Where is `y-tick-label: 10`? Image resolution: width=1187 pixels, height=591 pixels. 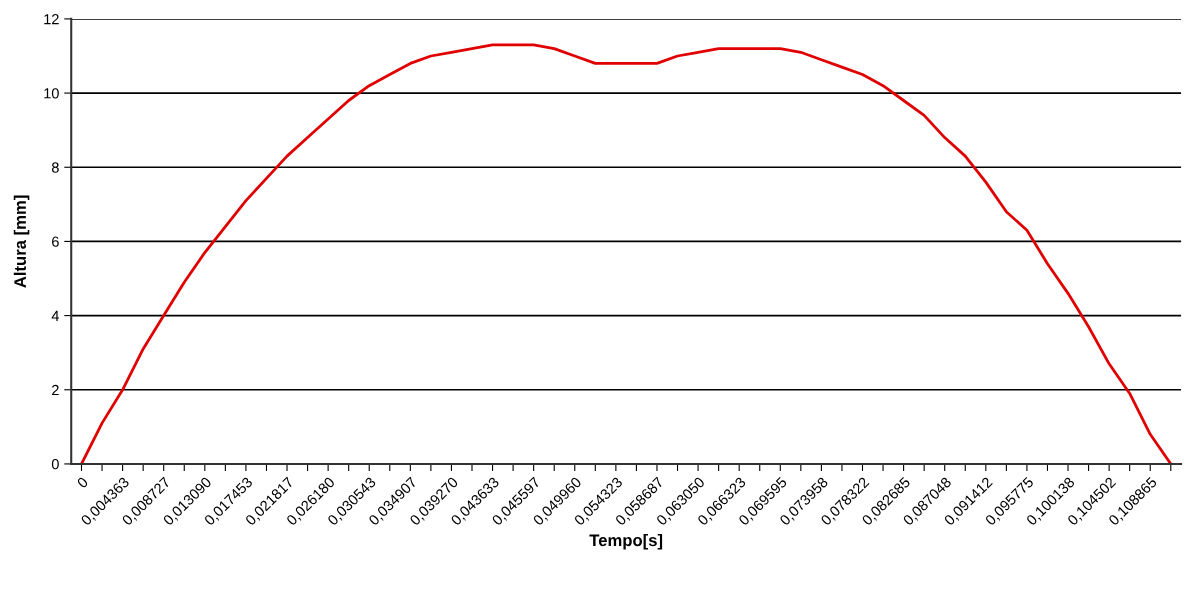 y-tick-label: 10 is located at coordinates (51, 93).